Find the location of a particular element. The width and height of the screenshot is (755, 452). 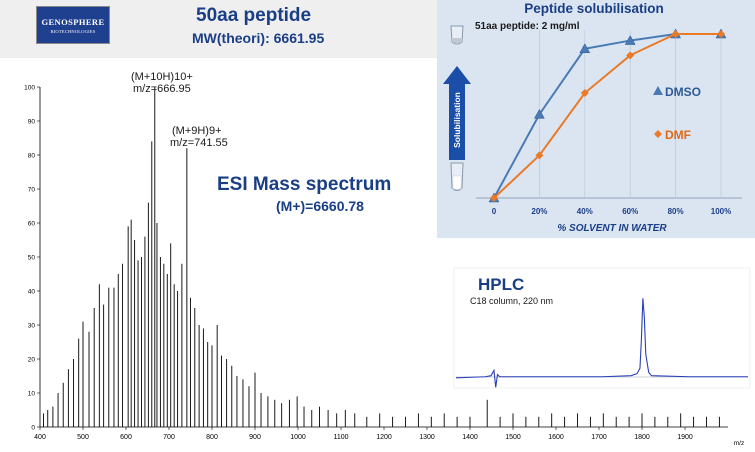

logo-text-sub: BIOTECHNOLOGIES is located at coordinates (73, 31).